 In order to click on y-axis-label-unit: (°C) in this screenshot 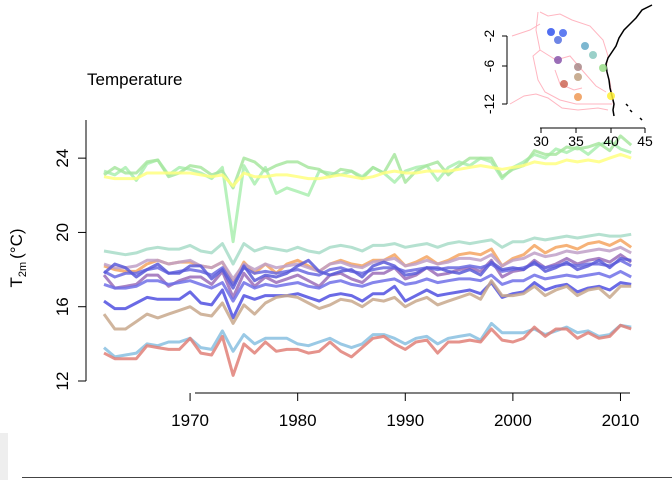, I will do `click(16, 243)`.